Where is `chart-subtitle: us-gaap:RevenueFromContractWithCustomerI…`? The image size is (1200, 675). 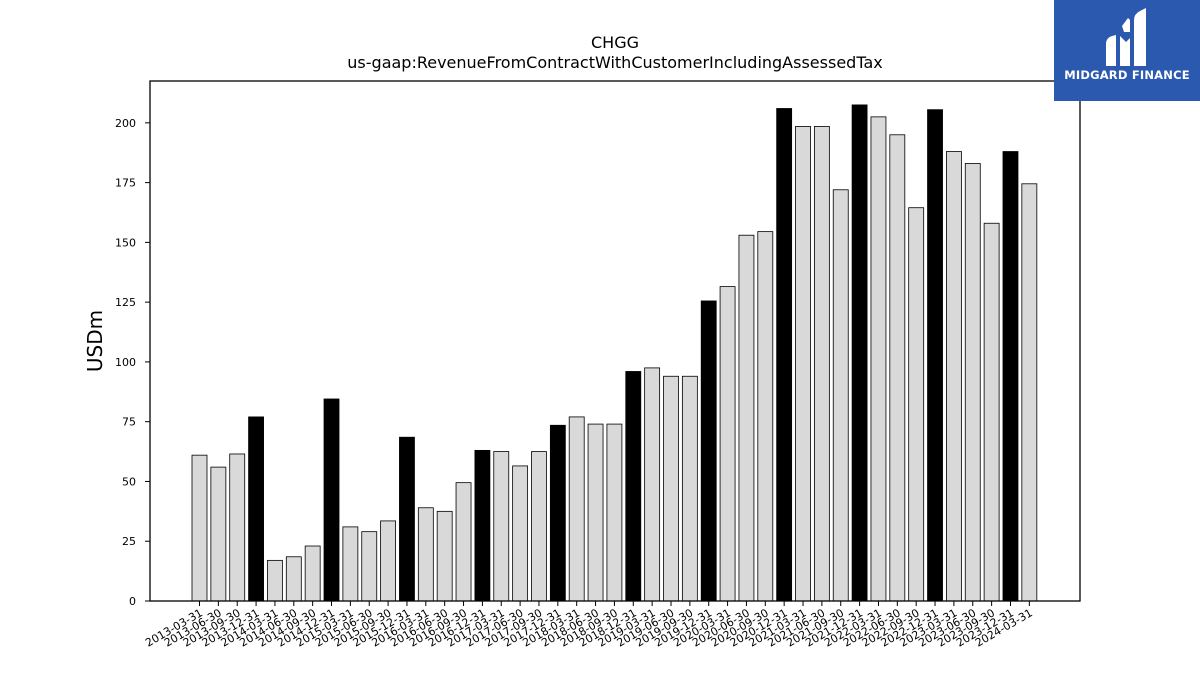
chart-subtitle: us-gaap:RevenueFromContractWithCustomerI… is located at coordinates (614, 62).